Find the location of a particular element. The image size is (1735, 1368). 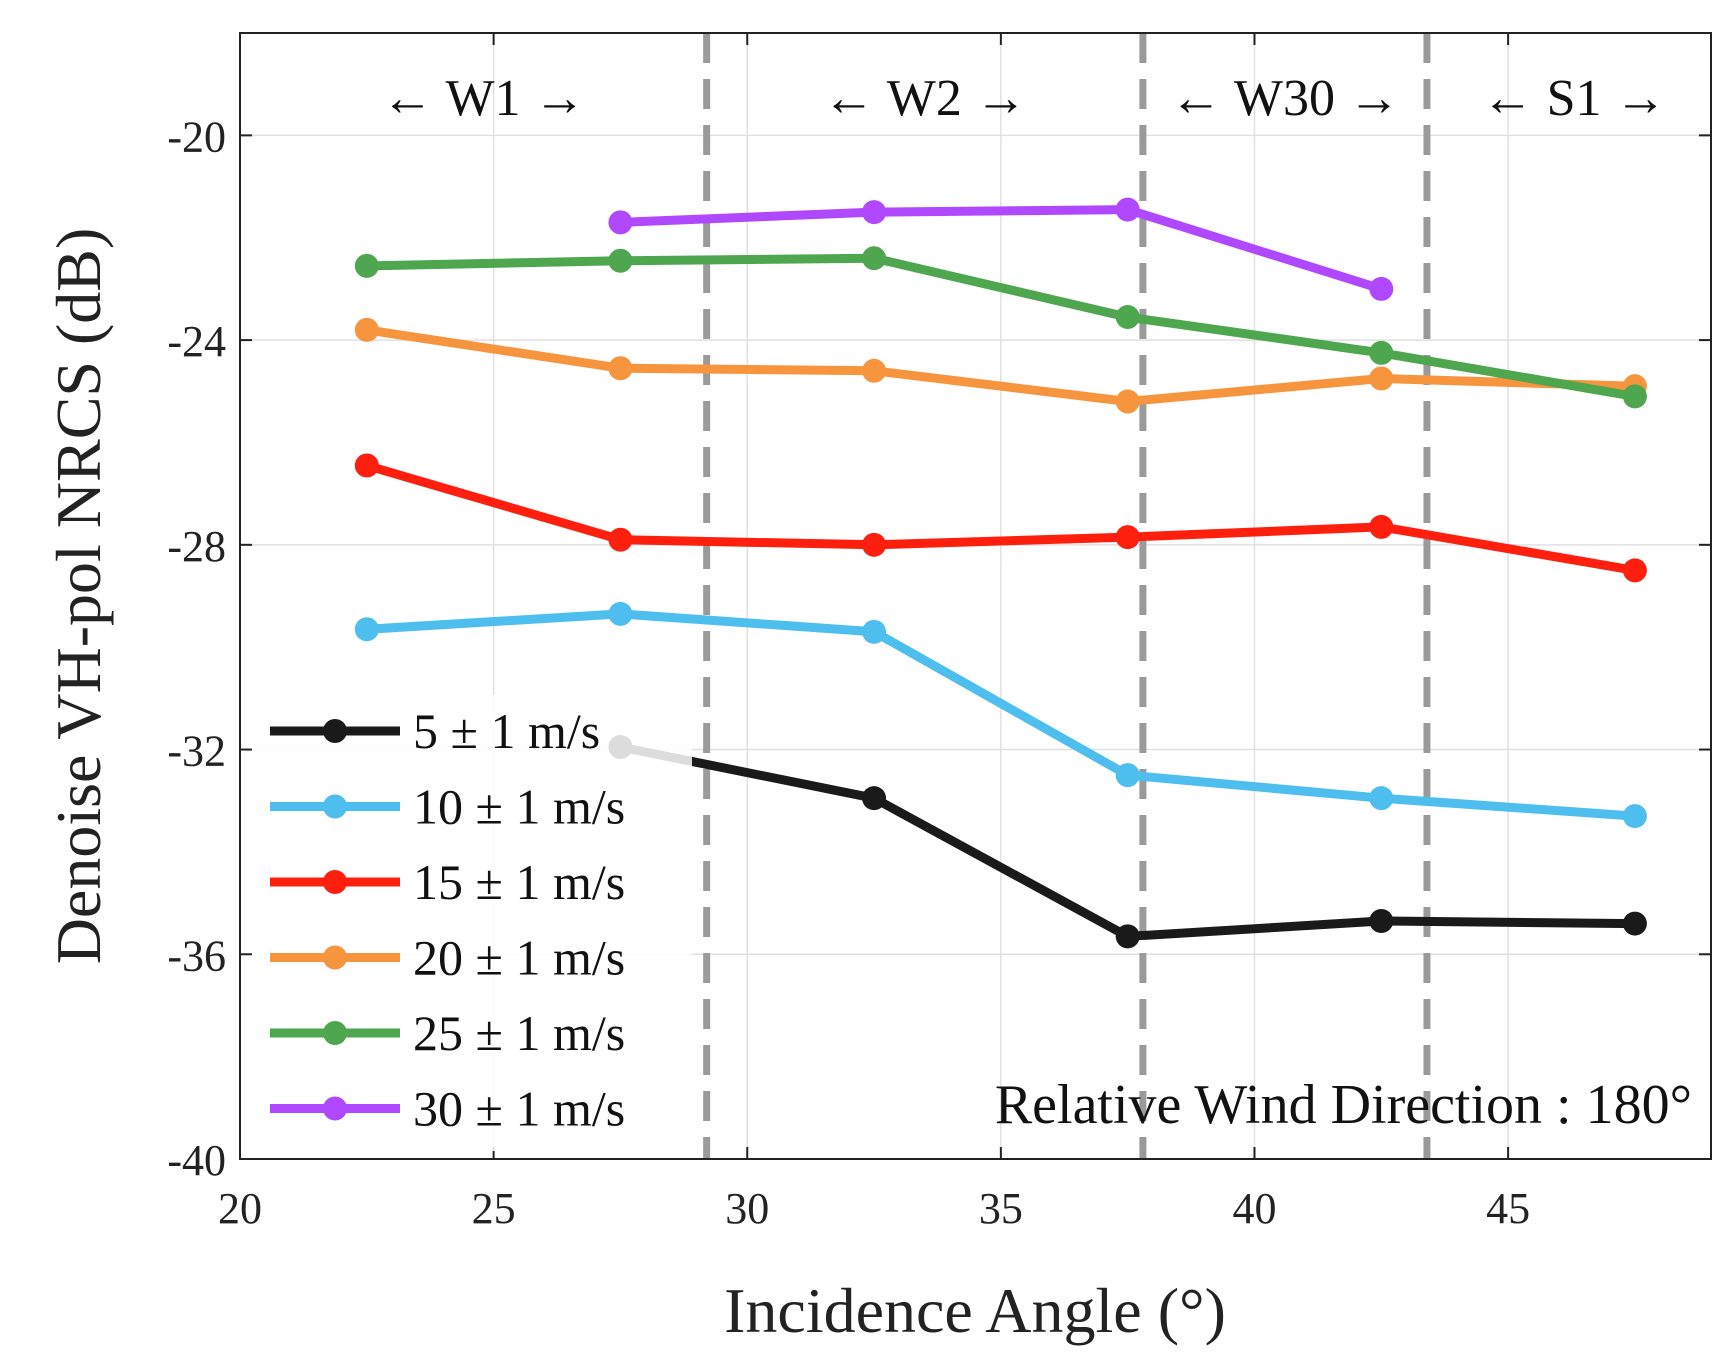

region-label: ← W2 → is located at coordinates (925, 98).